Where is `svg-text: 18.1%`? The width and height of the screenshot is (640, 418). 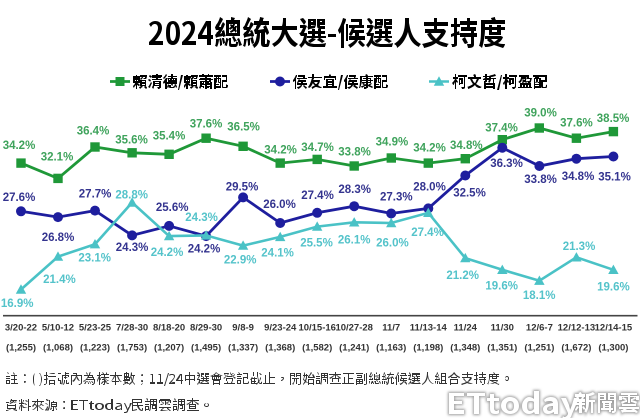
svg-text: 18.1% is located at coordinates (539, 296).